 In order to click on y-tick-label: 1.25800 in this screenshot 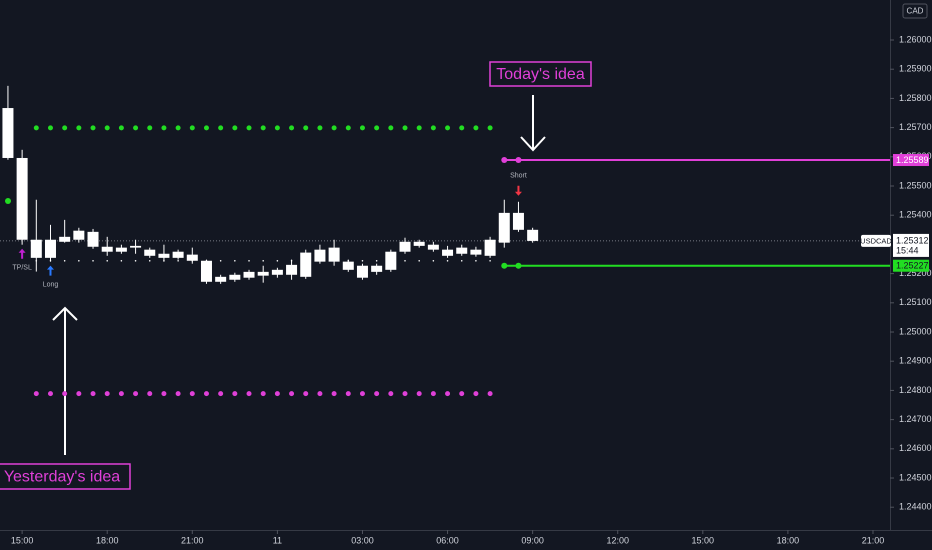, I will do `click(915, 98)`.